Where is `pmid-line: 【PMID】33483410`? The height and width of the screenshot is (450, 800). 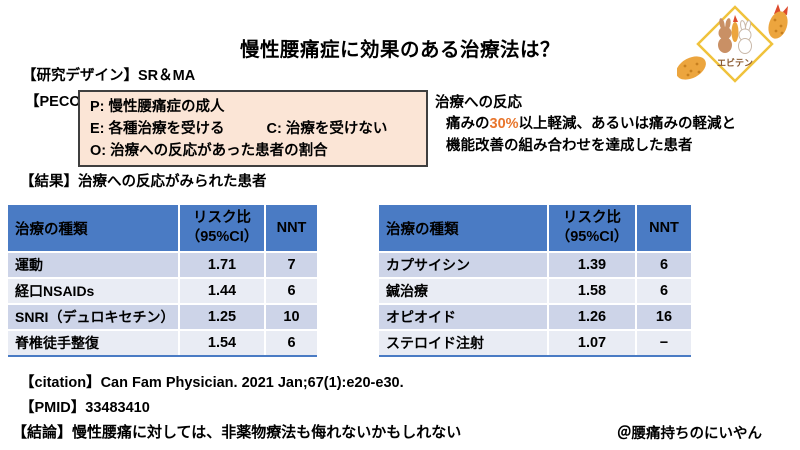 pmid-line: 【PMID】33483410 is located at coordinates (85, 406).